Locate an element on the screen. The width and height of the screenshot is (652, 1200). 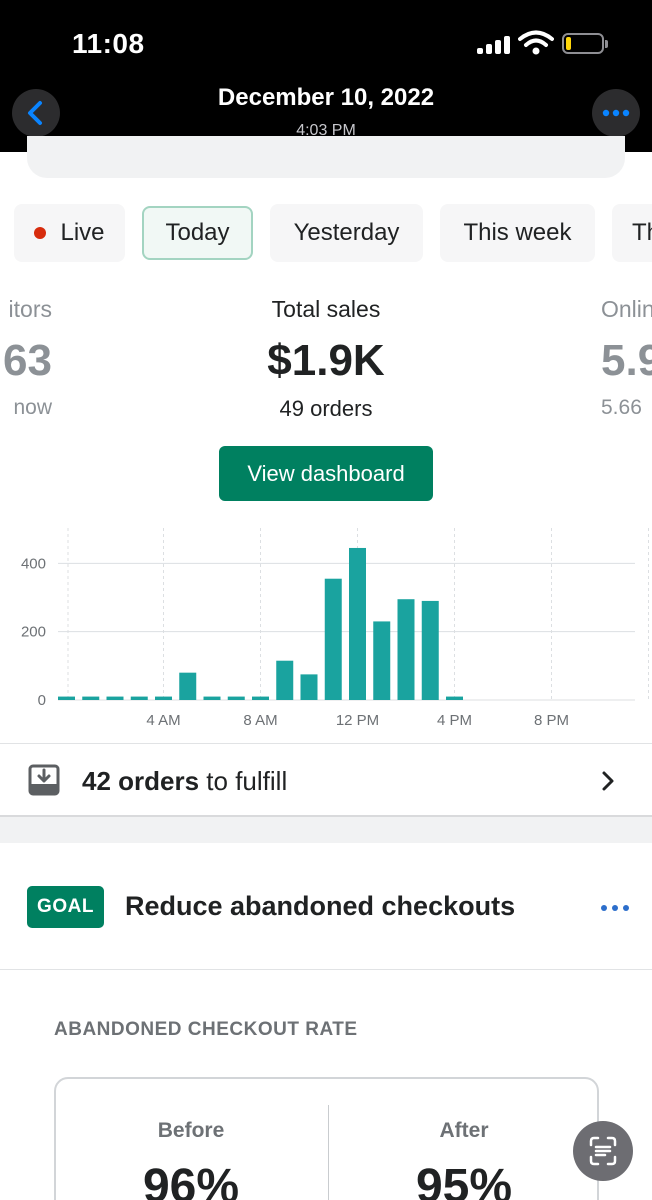
chevron-right-icon is located at coordinates (608, 781).